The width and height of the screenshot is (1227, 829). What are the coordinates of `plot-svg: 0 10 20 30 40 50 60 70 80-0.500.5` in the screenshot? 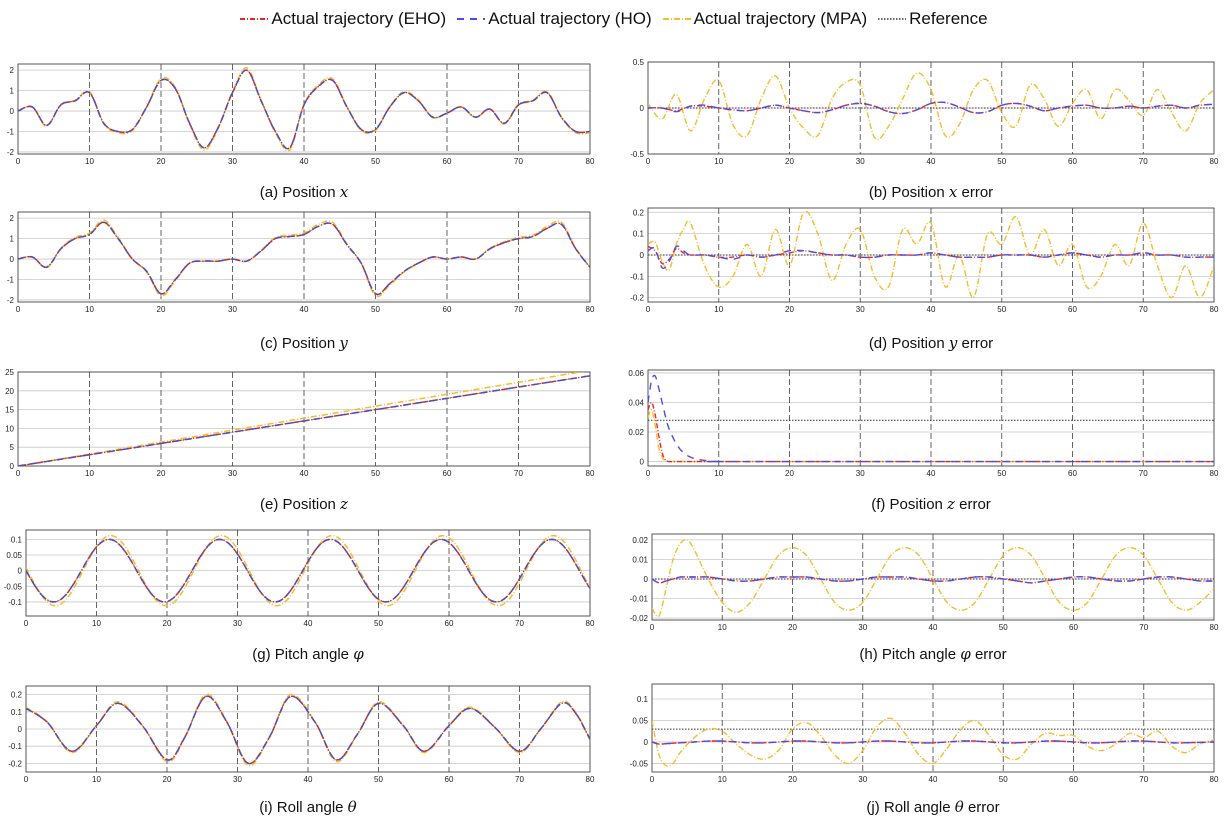 It's located at (924, 112).